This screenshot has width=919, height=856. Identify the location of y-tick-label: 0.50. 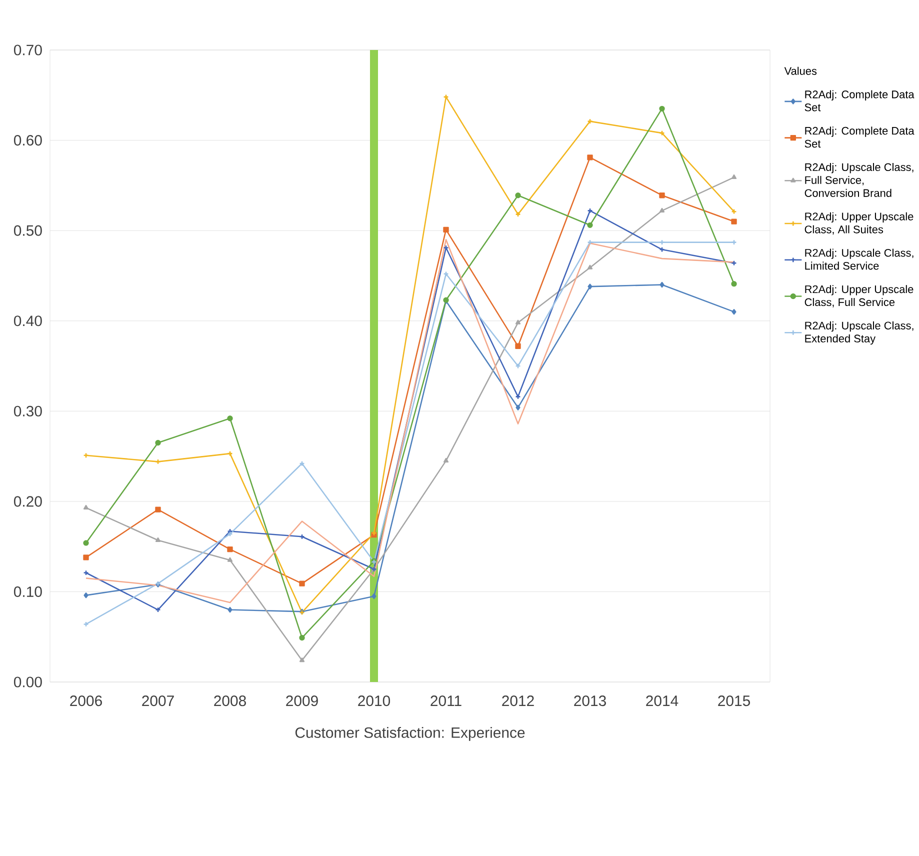
(28, 230).